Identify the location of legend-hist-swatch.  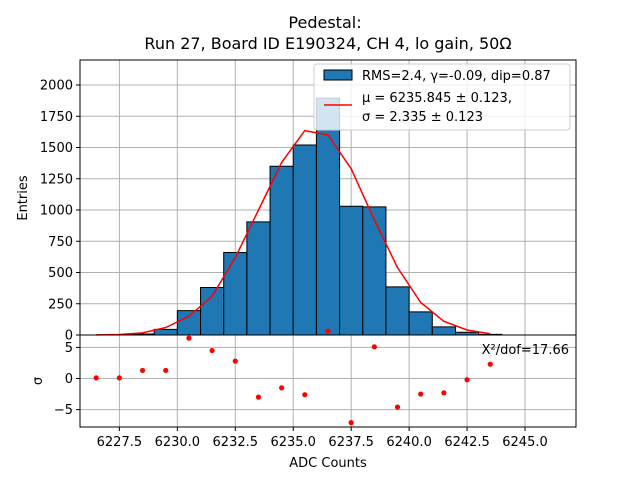
(338, 75).